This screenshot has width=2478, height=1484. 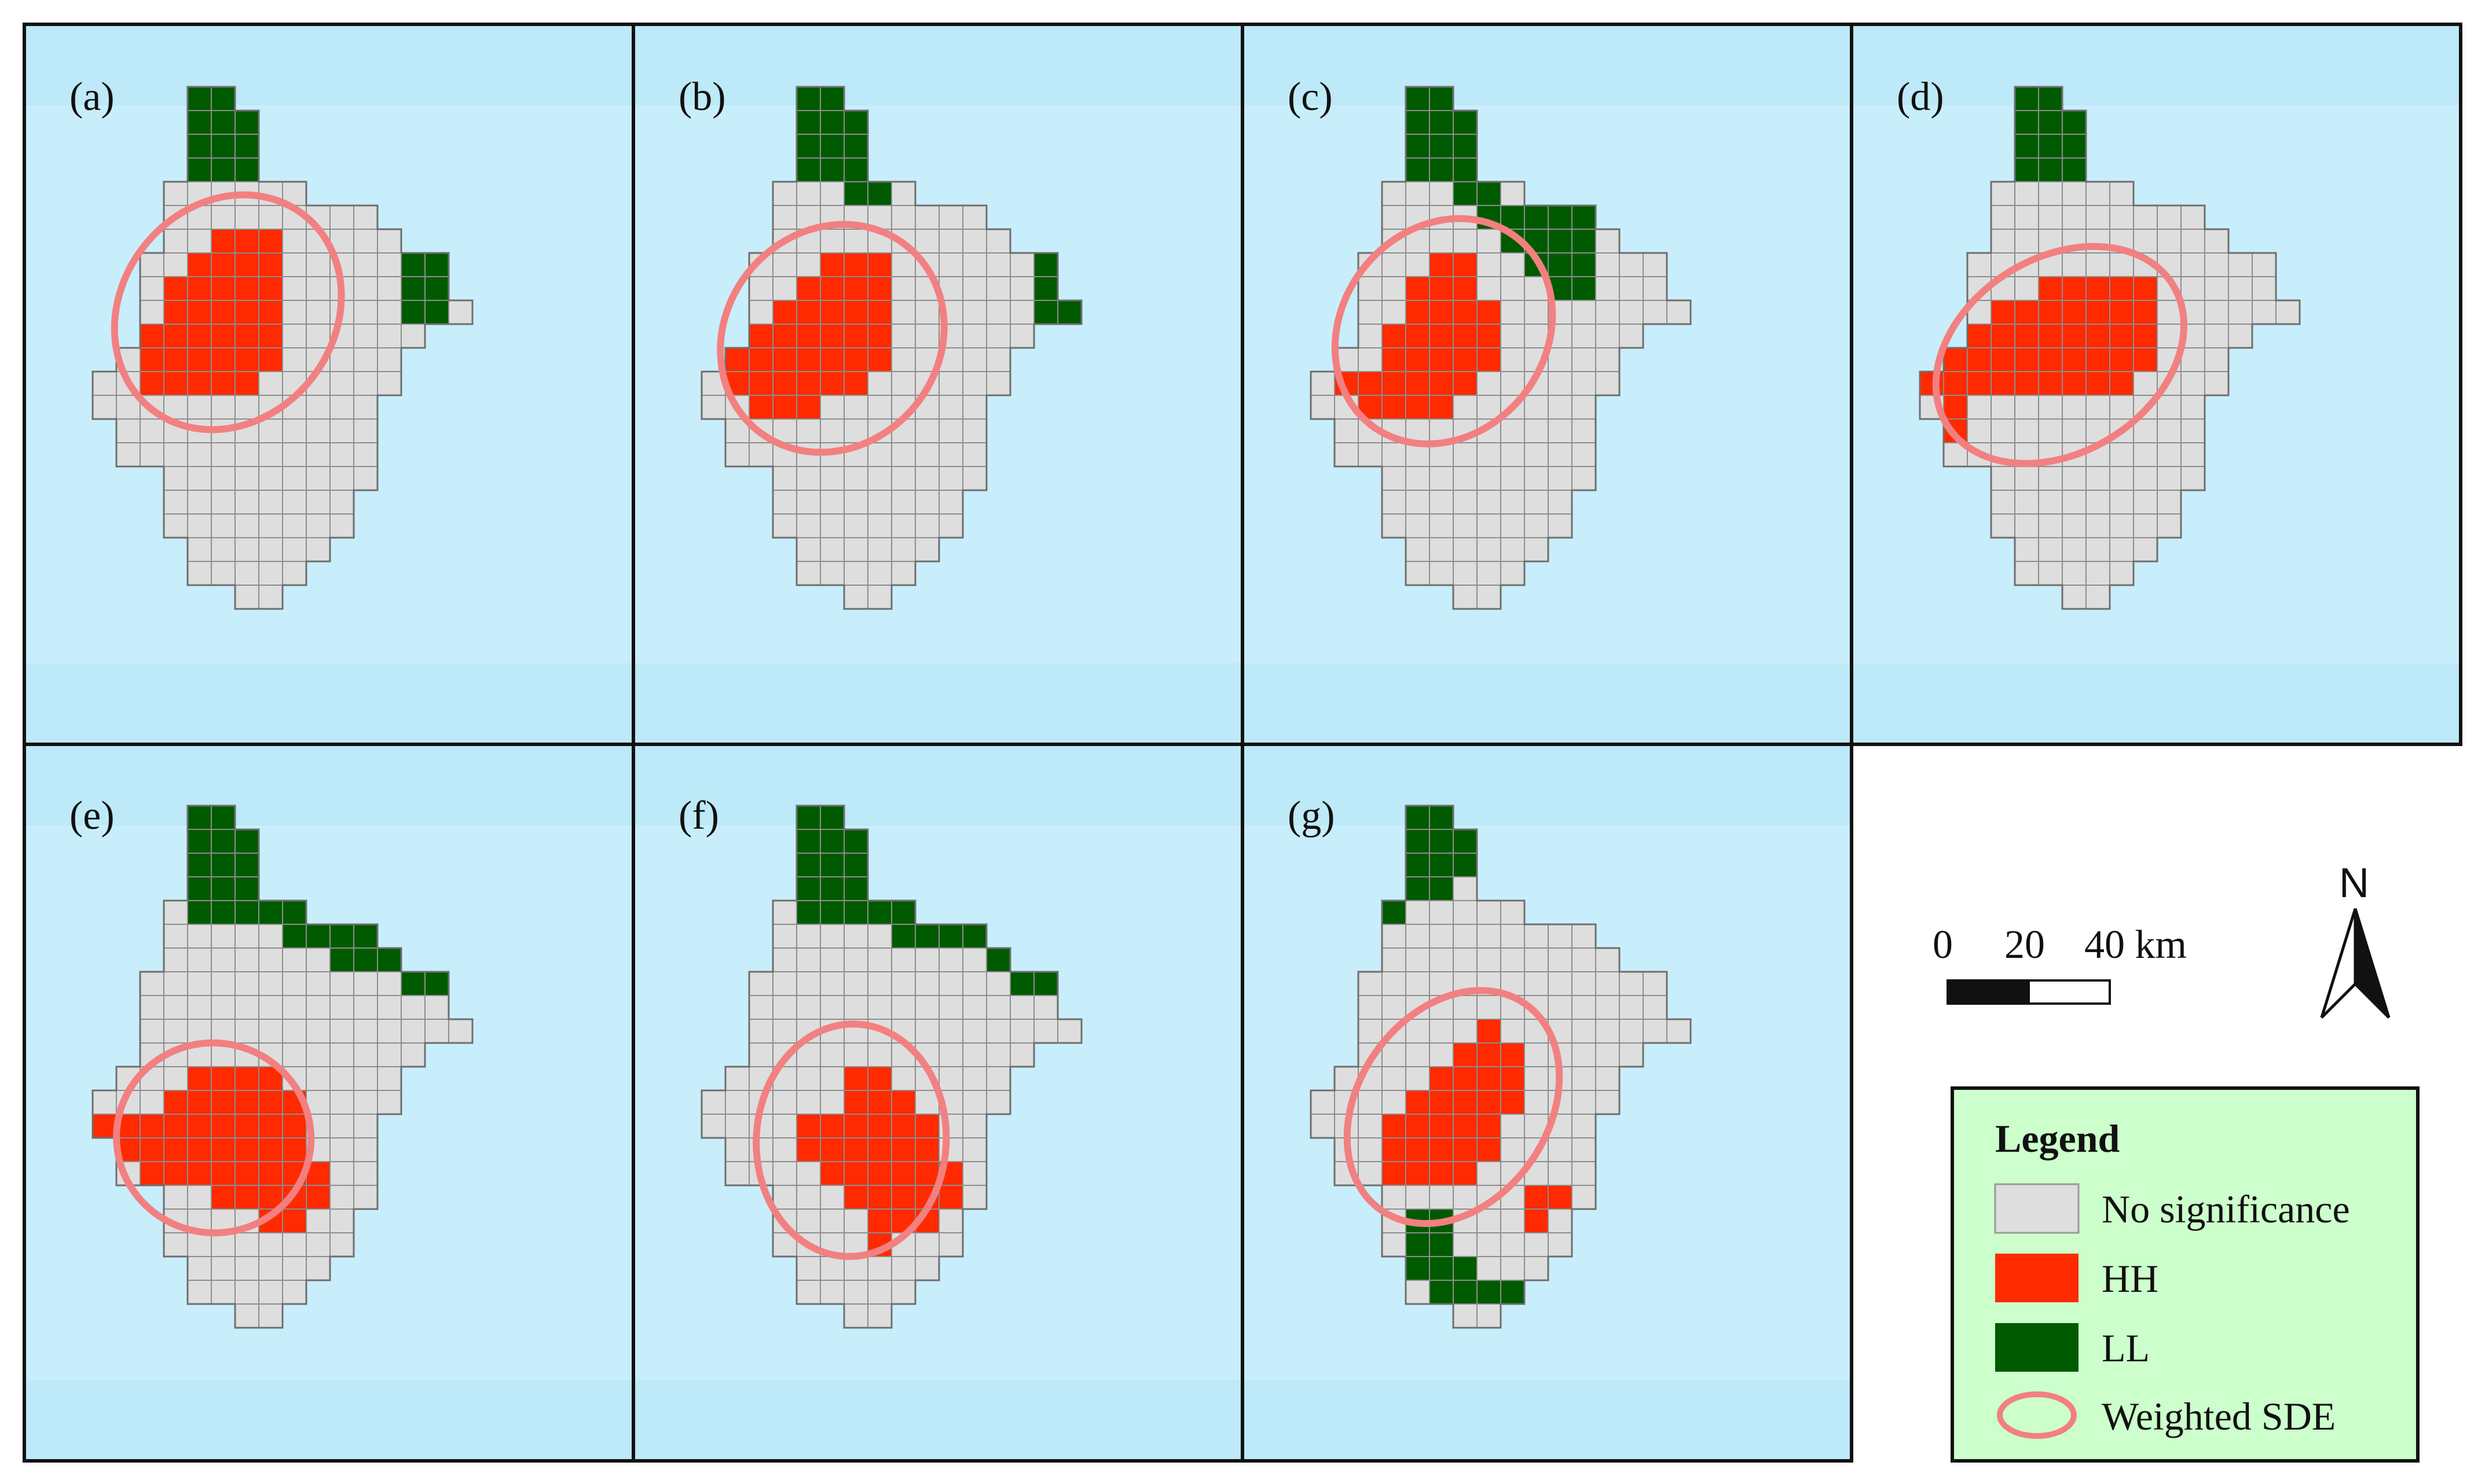 What do you see at coordinates (214, 1138) in the screenshot?
I see `weighted-sde-ellipse` at bounding box center [214, 1138].